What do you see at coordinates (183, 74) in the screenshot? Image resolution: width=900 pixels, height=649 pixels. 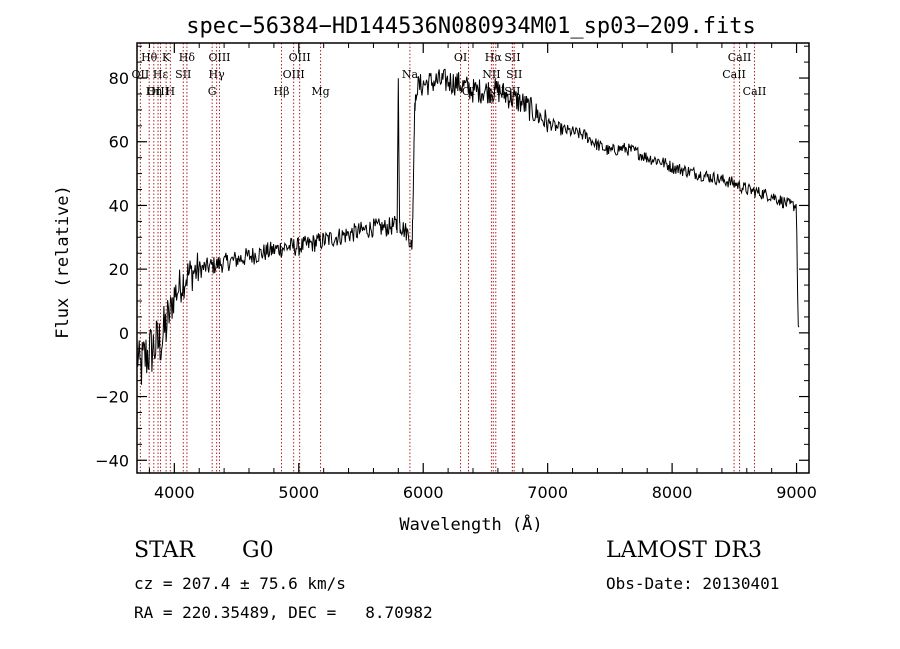 I see `marker-label-8: SII` at bounding box center [183, 74].